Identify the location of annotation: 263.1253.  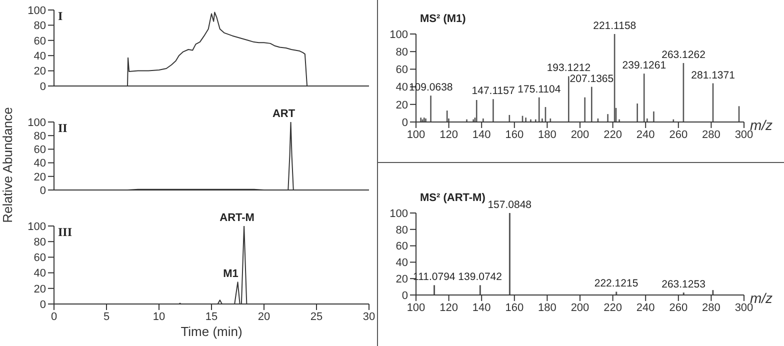
(684, 284).